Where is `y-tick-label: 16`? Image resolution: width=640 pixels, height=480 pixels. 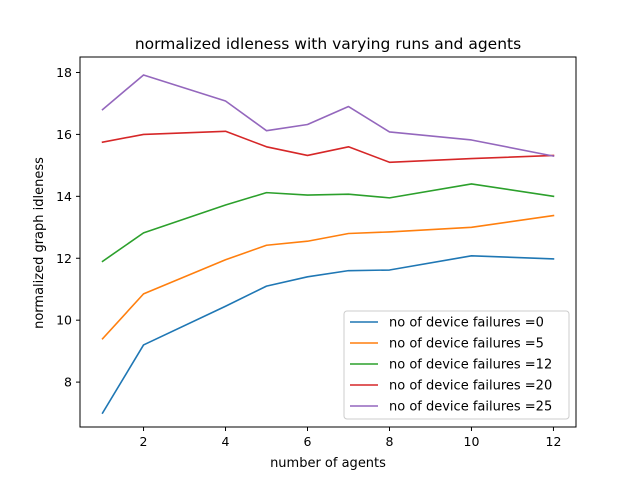 y-tick-label: 16 is located at coordinates (64, 134).